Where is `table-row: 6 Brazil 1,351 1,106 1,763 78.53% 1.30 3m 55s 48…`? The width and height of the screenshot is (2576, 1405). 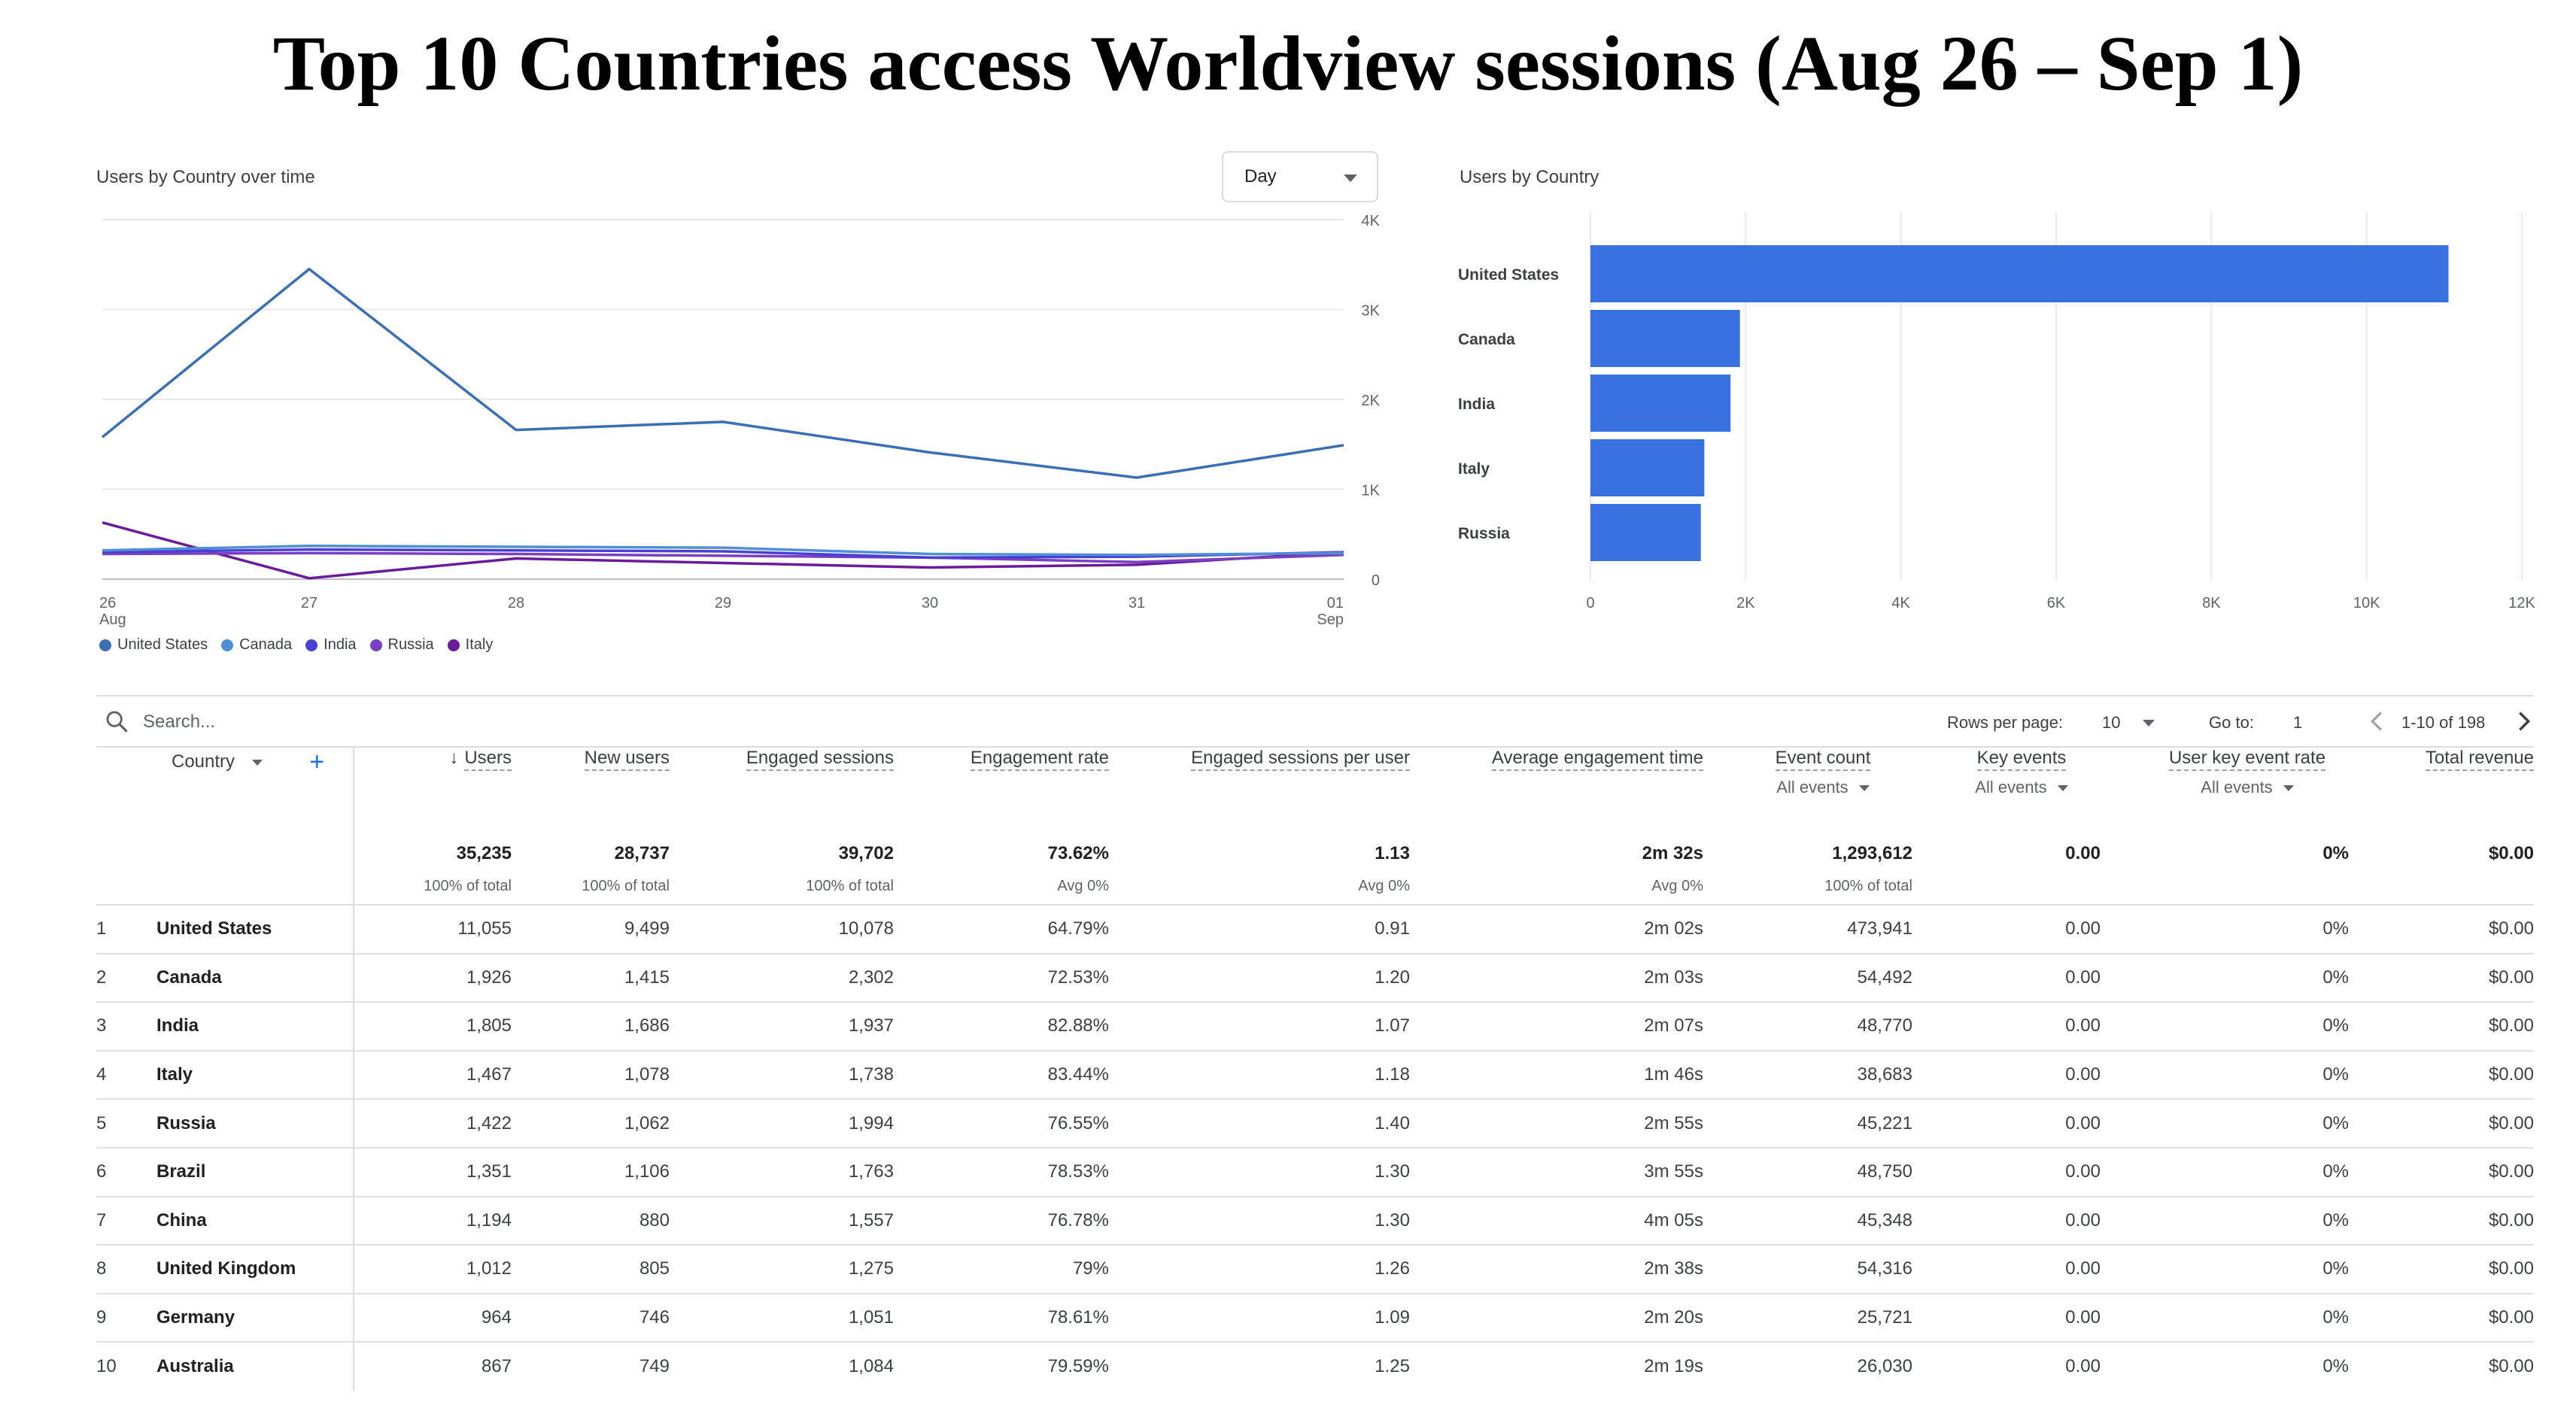
table-row: 6 Brazil 1,351 1,106 1,763 78.53% 1.30 3m 55s 48… is located at coordinates (1315, 1172).